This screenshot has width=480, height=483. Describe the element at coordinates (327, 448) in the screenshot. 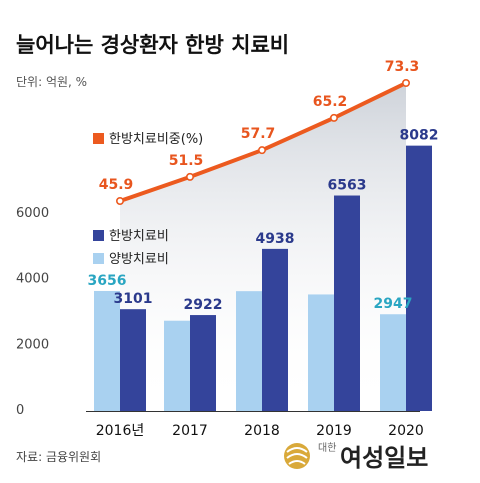

I see `logo-small-text: 대한` at that location.